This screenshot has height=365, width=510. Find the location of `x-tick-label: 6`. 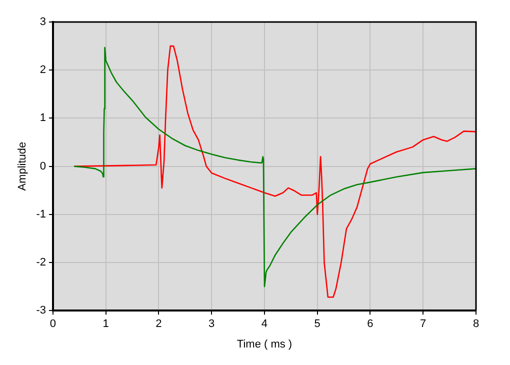

x-tick-label: 6 is located at coordinates (370, 324).